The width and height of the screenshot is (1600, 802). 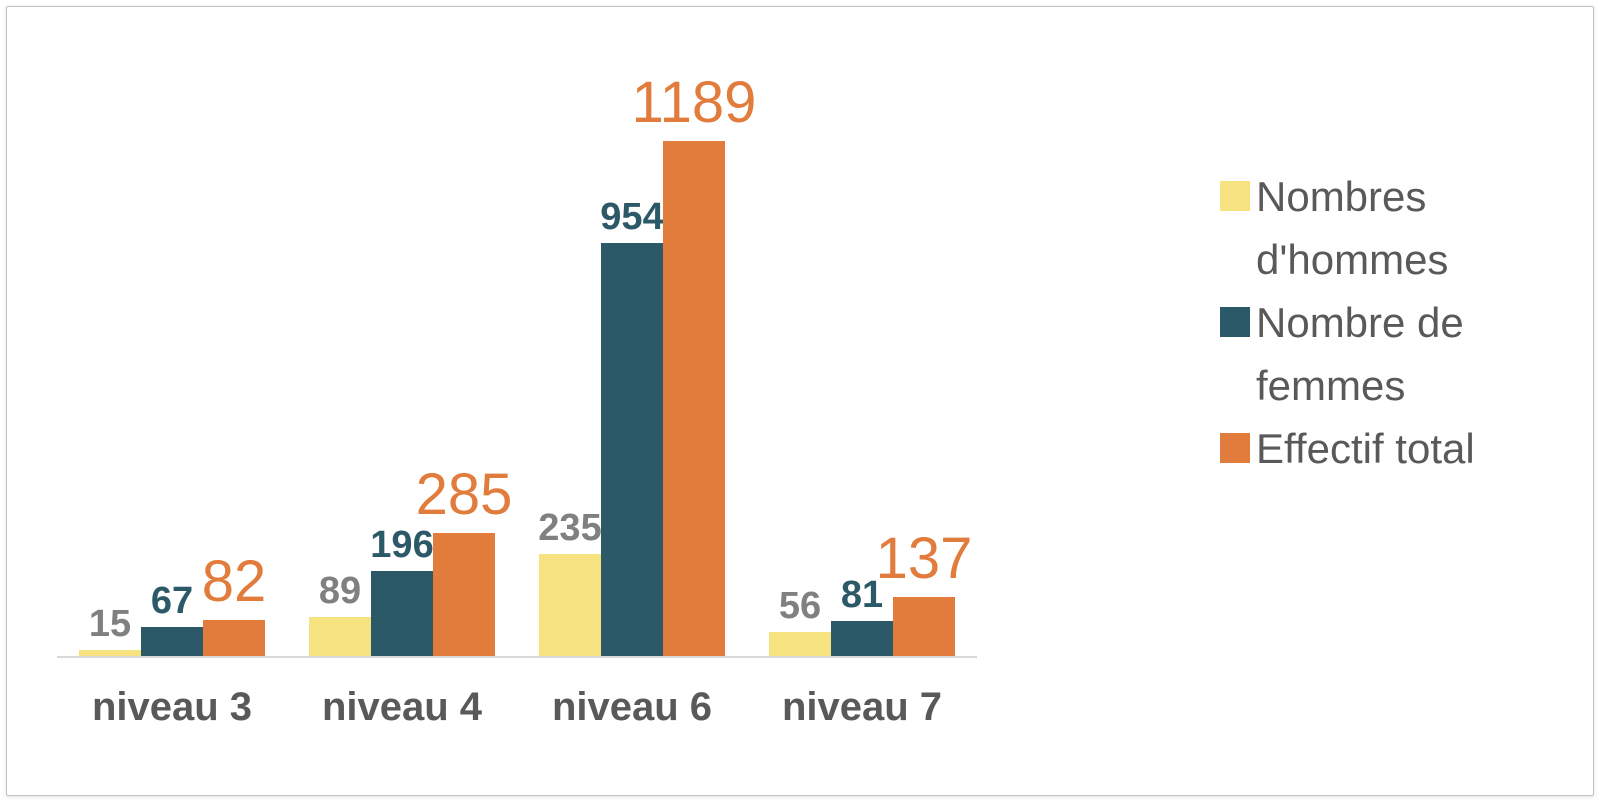 I want to click on bar-wrap: 15, so click(x=110, y=630).